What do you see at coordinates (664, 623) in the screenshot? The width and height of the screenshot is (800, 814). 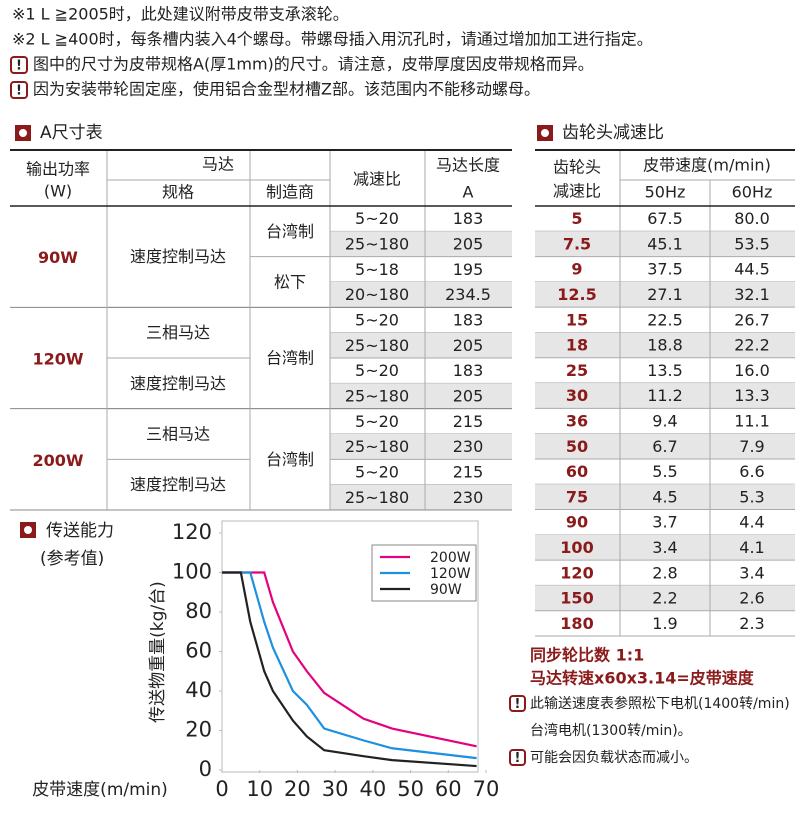 I see `speed-cell: 1.9` at bounding box center [664, 623].